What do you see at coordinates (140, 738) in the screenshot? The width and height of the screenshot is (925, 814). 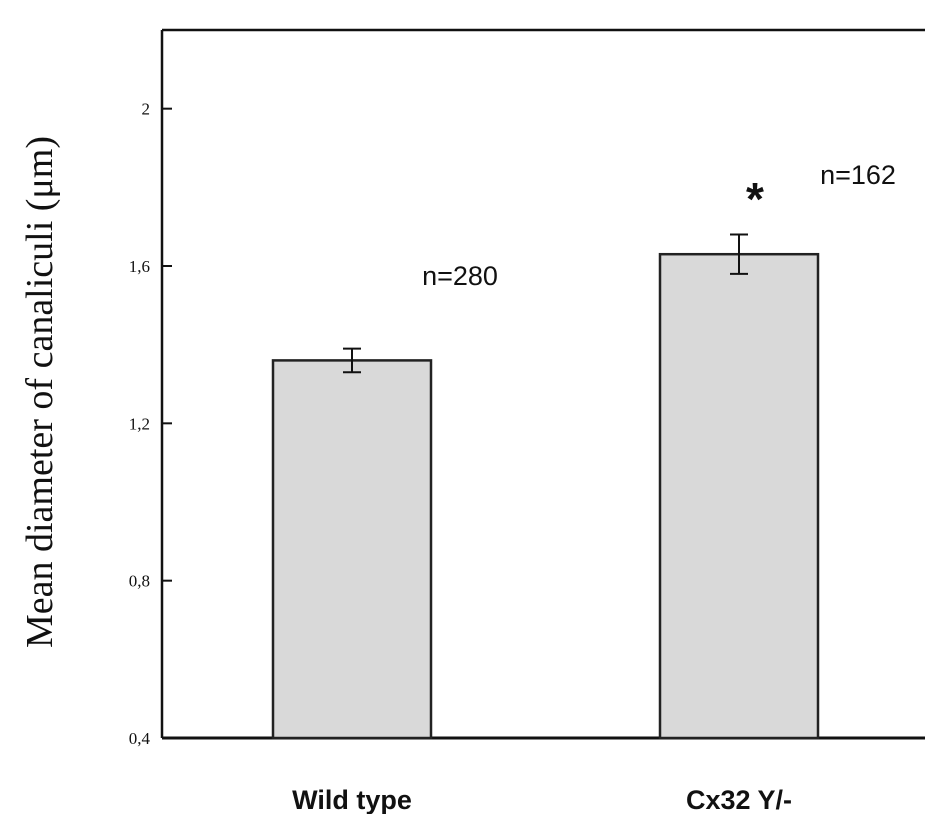 I see `y-tick-label: 0,4` at bounding box center [140, 738].